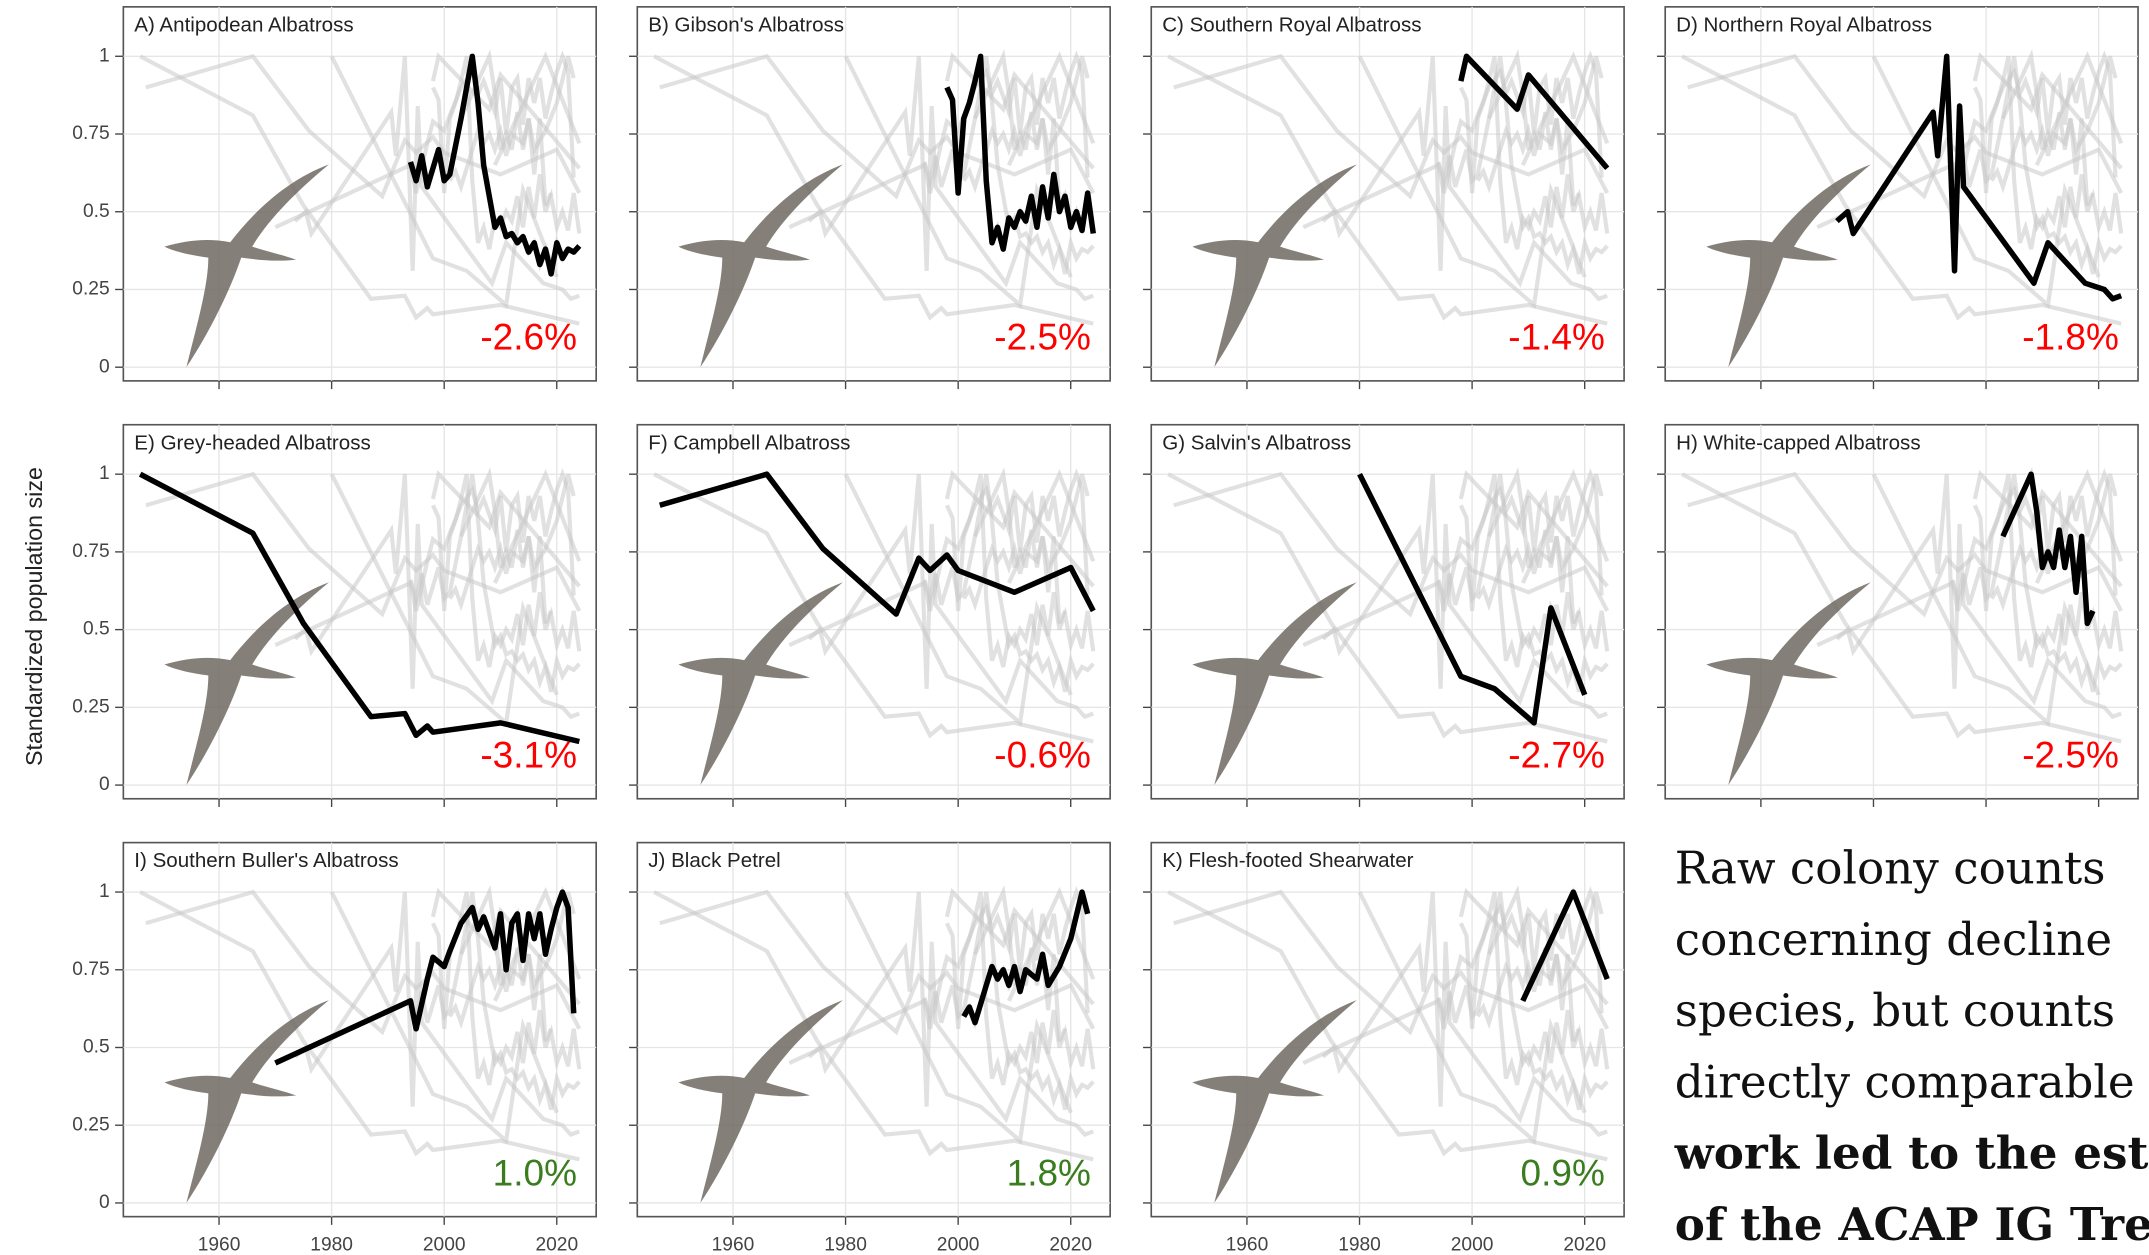 The width and height of the screenshot is (2149, 1255). Describe the element at coordinates (1556, 337) in the screenshot. I see `trend-annotation: -1.4%` at that location.